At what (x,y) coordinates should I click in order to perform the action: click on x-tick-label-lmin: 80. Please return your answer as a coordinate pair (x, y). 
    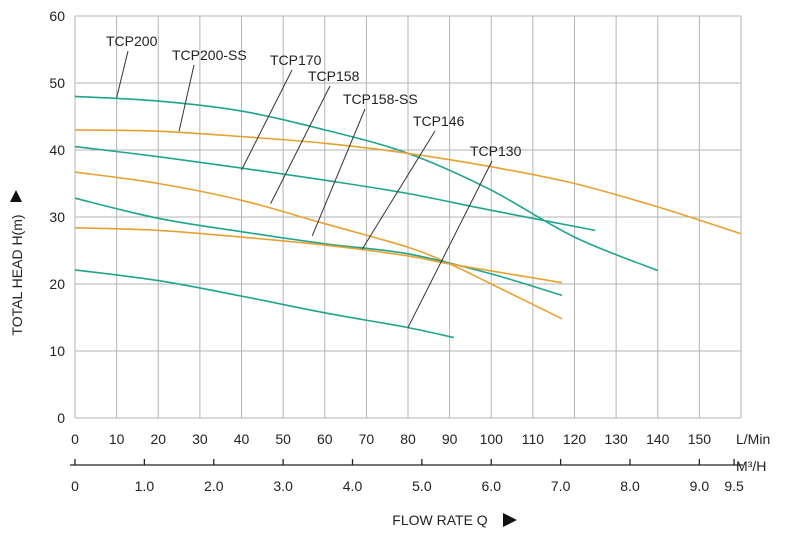
    Looking at the image, I should click on (408, 439).